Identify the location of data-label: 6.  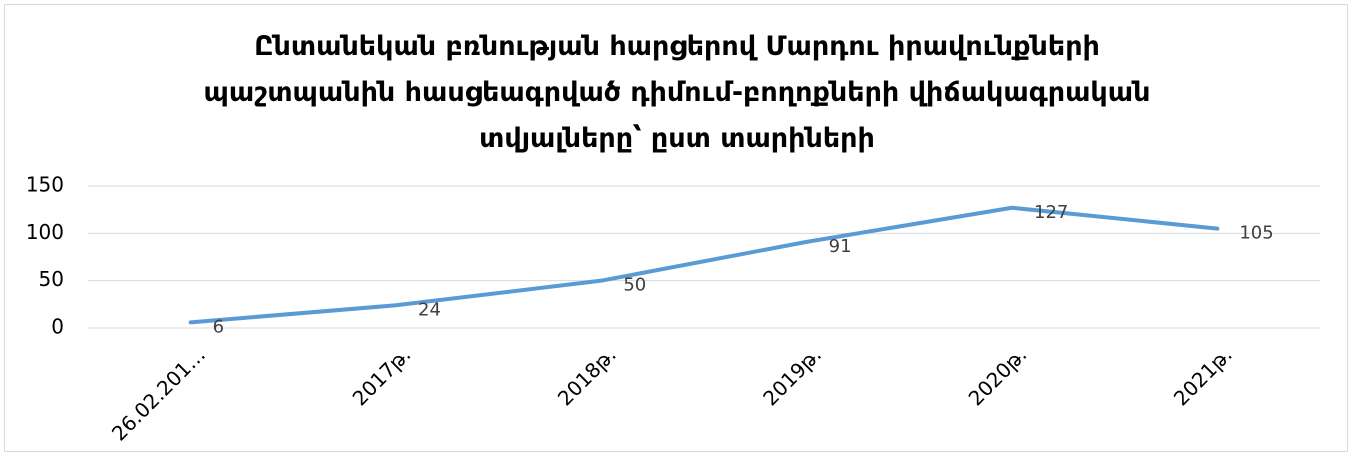
(218, 326).